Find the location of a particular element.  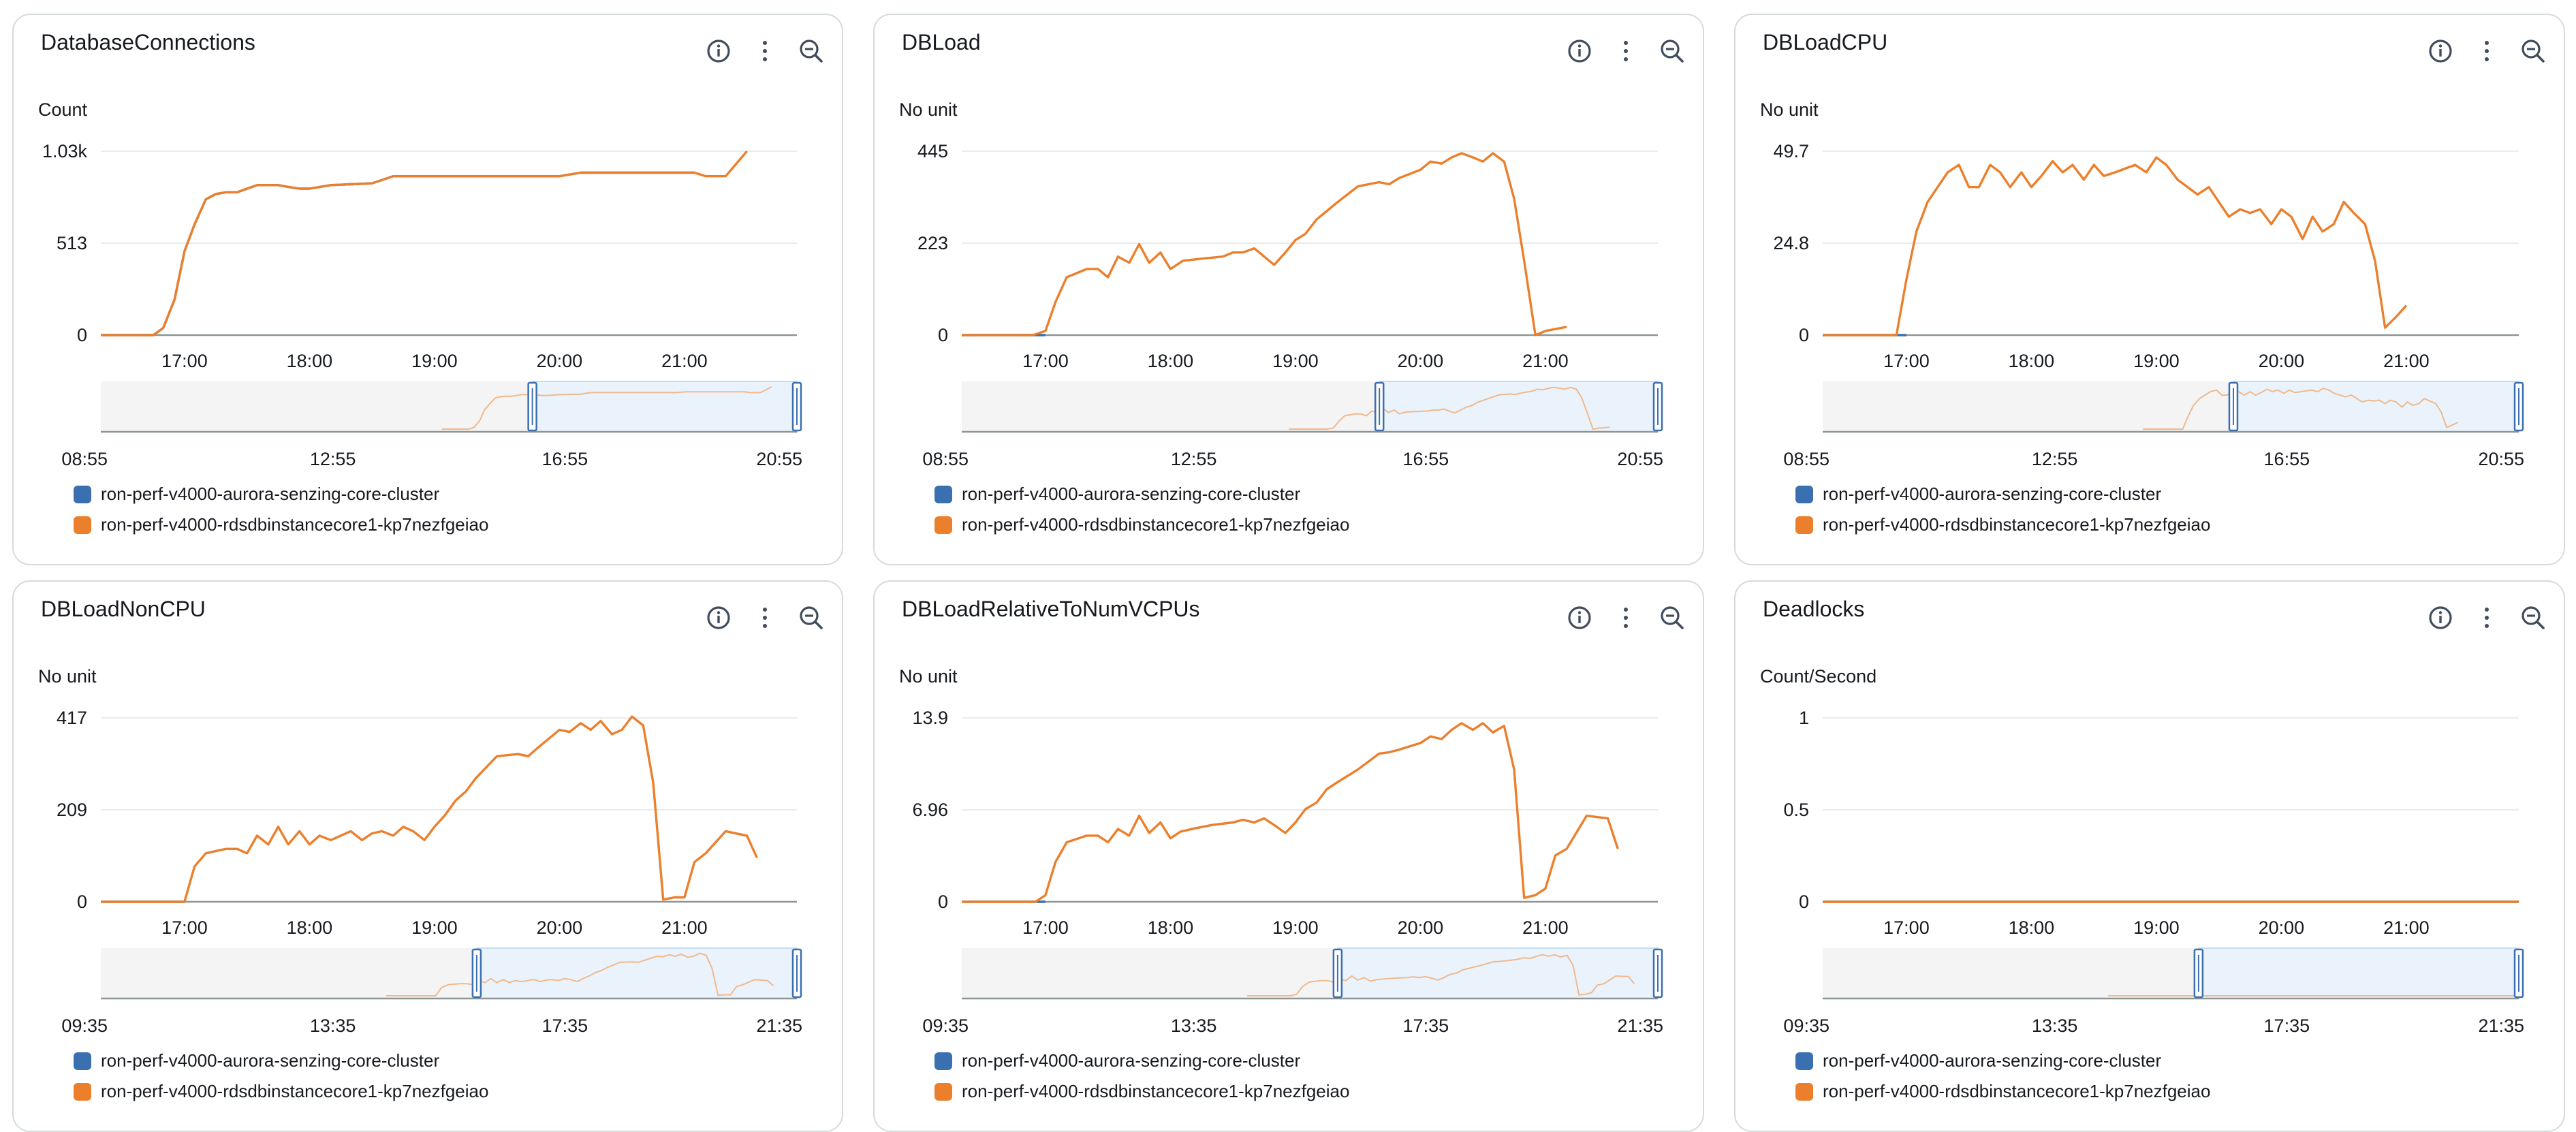

panel-title: DBLoadNonCPU is located at coordinates (123, 609).